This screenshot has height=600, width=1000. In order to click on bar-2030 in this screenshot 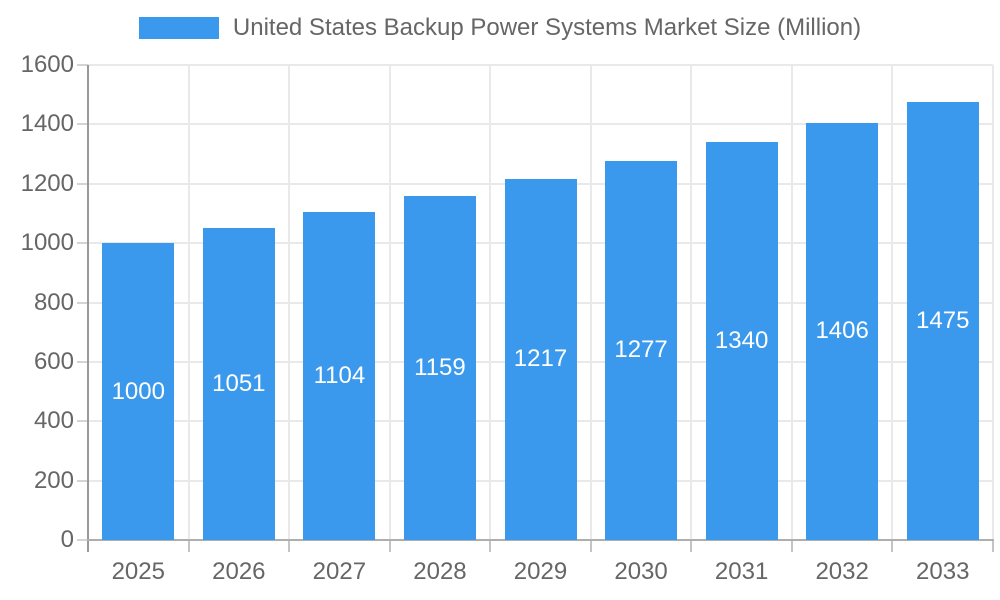, I will do `click(641, 350)`.